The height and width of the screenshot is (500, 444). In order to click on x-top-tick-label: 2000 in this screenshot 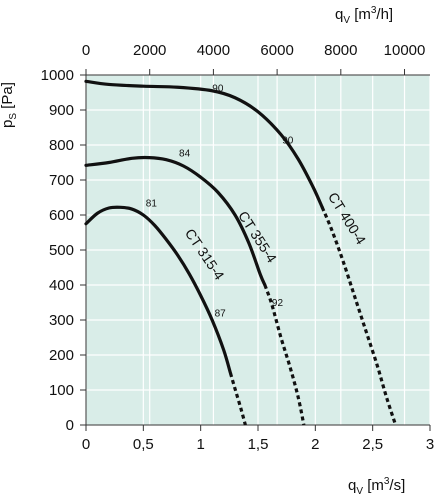, I will do `click(149, 50)`.